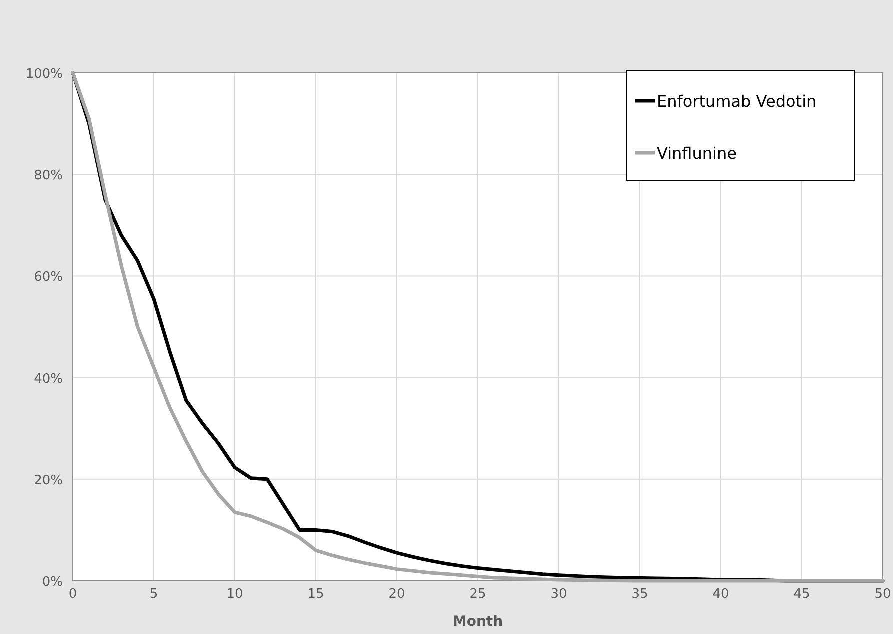  What do you see at coordinates (316, 594) in the screenshot?
I see `x-tick-label: 15` at bounding box center [316, 594].